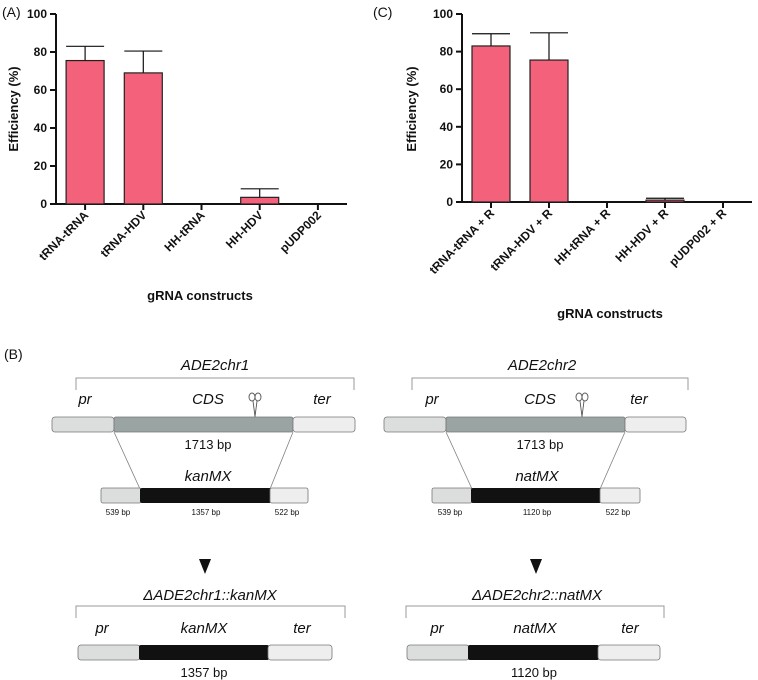 This screenshot has height=680, width=758. I want to click on locus-left-bracket, so click(215, 383).